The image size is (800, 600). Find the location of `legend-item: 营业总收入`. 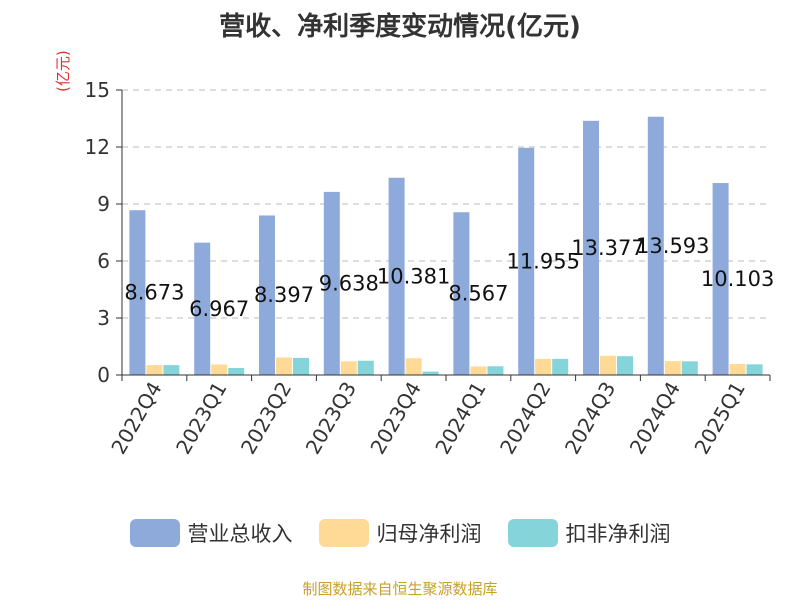

legend-item: 营业总收入 is located at coordinates (211, 533).